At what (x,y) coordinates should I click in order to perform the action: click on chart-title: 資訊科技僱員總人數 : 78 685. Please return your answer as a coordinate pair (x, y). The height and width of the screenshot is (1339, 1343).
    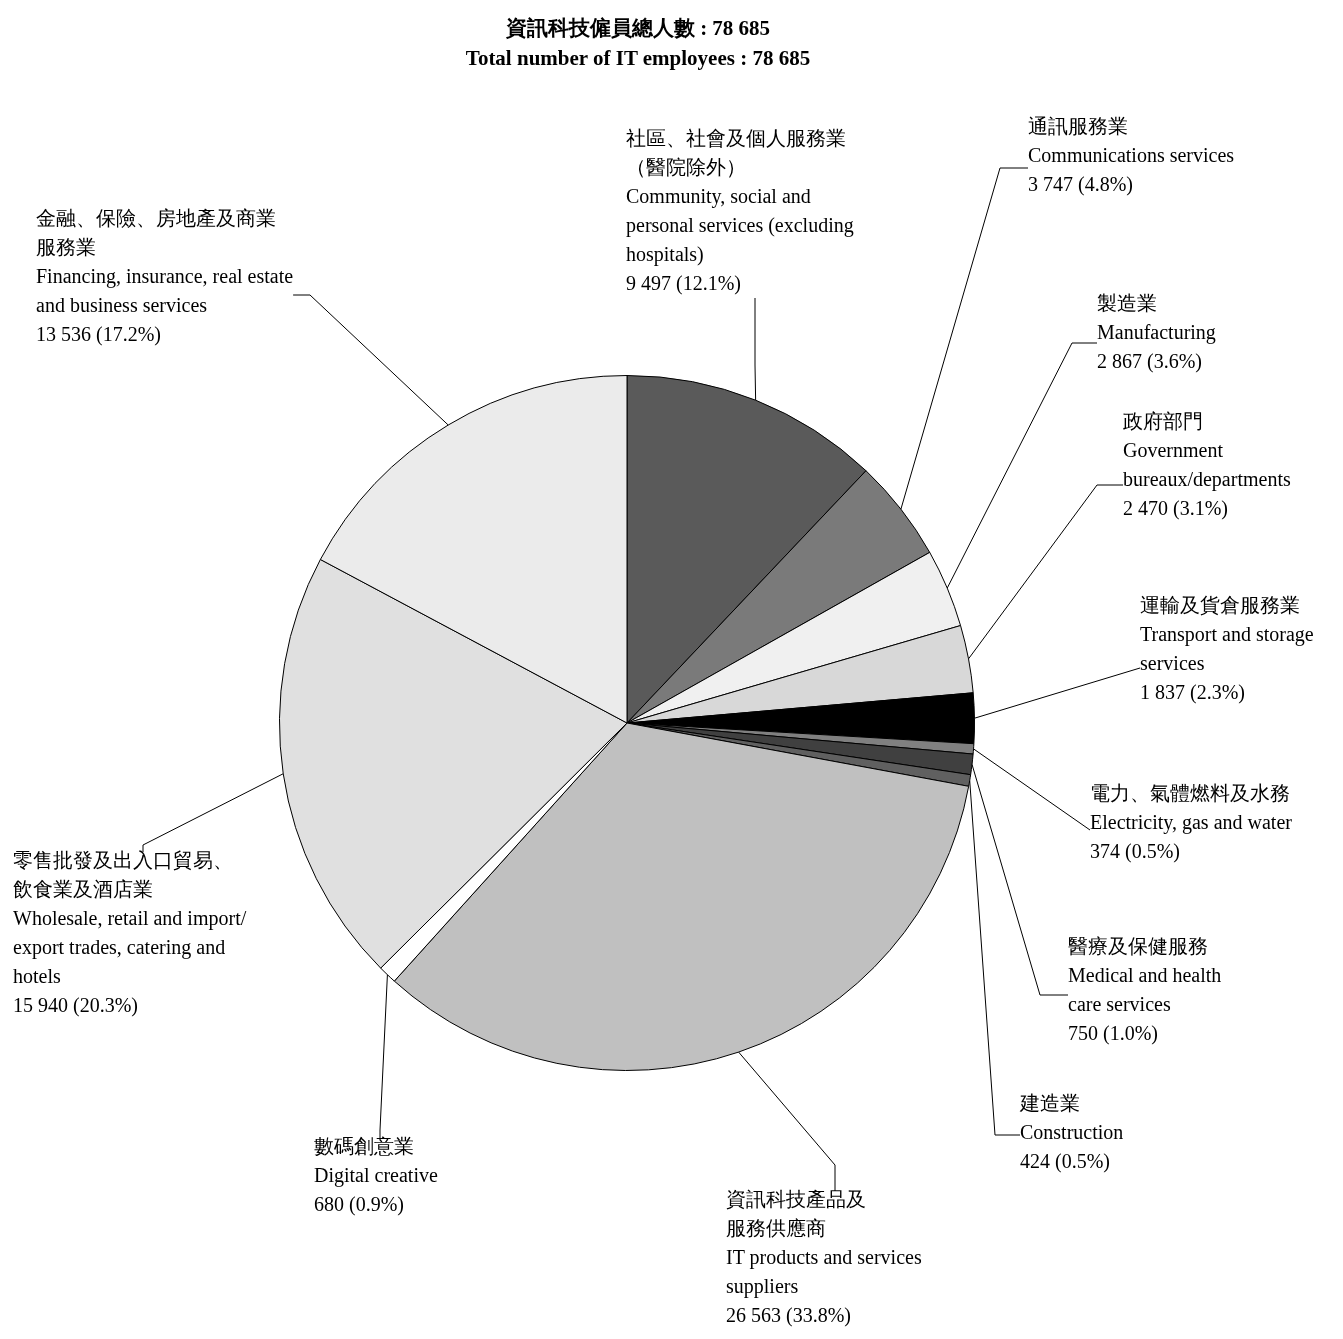
    Looking at the image, I should click on (638, 28).